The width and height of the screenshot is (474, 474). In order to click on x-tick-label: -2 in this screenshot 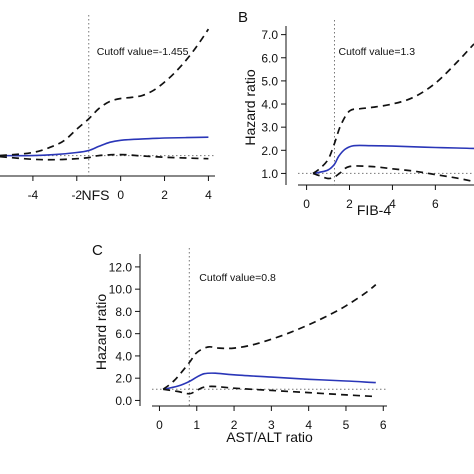, I will do `click(76, 195)`.